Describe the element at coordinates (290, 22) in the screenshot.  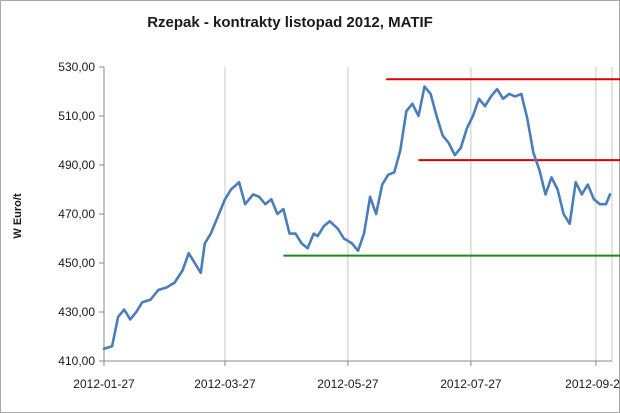
I see `chart-title: Rzepak - kontrakty listopad 2012, MATIF` at that location.